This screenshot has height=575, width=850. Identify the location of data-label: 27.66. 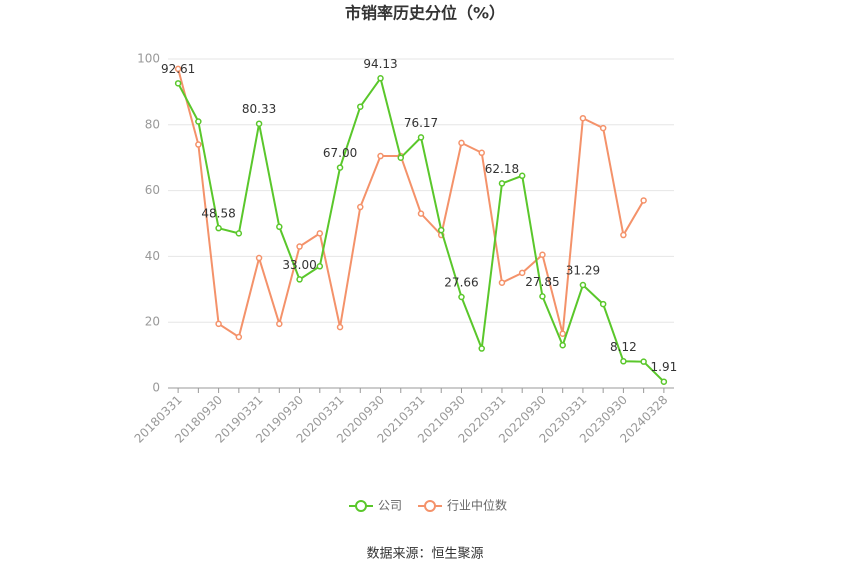
(461, 282).